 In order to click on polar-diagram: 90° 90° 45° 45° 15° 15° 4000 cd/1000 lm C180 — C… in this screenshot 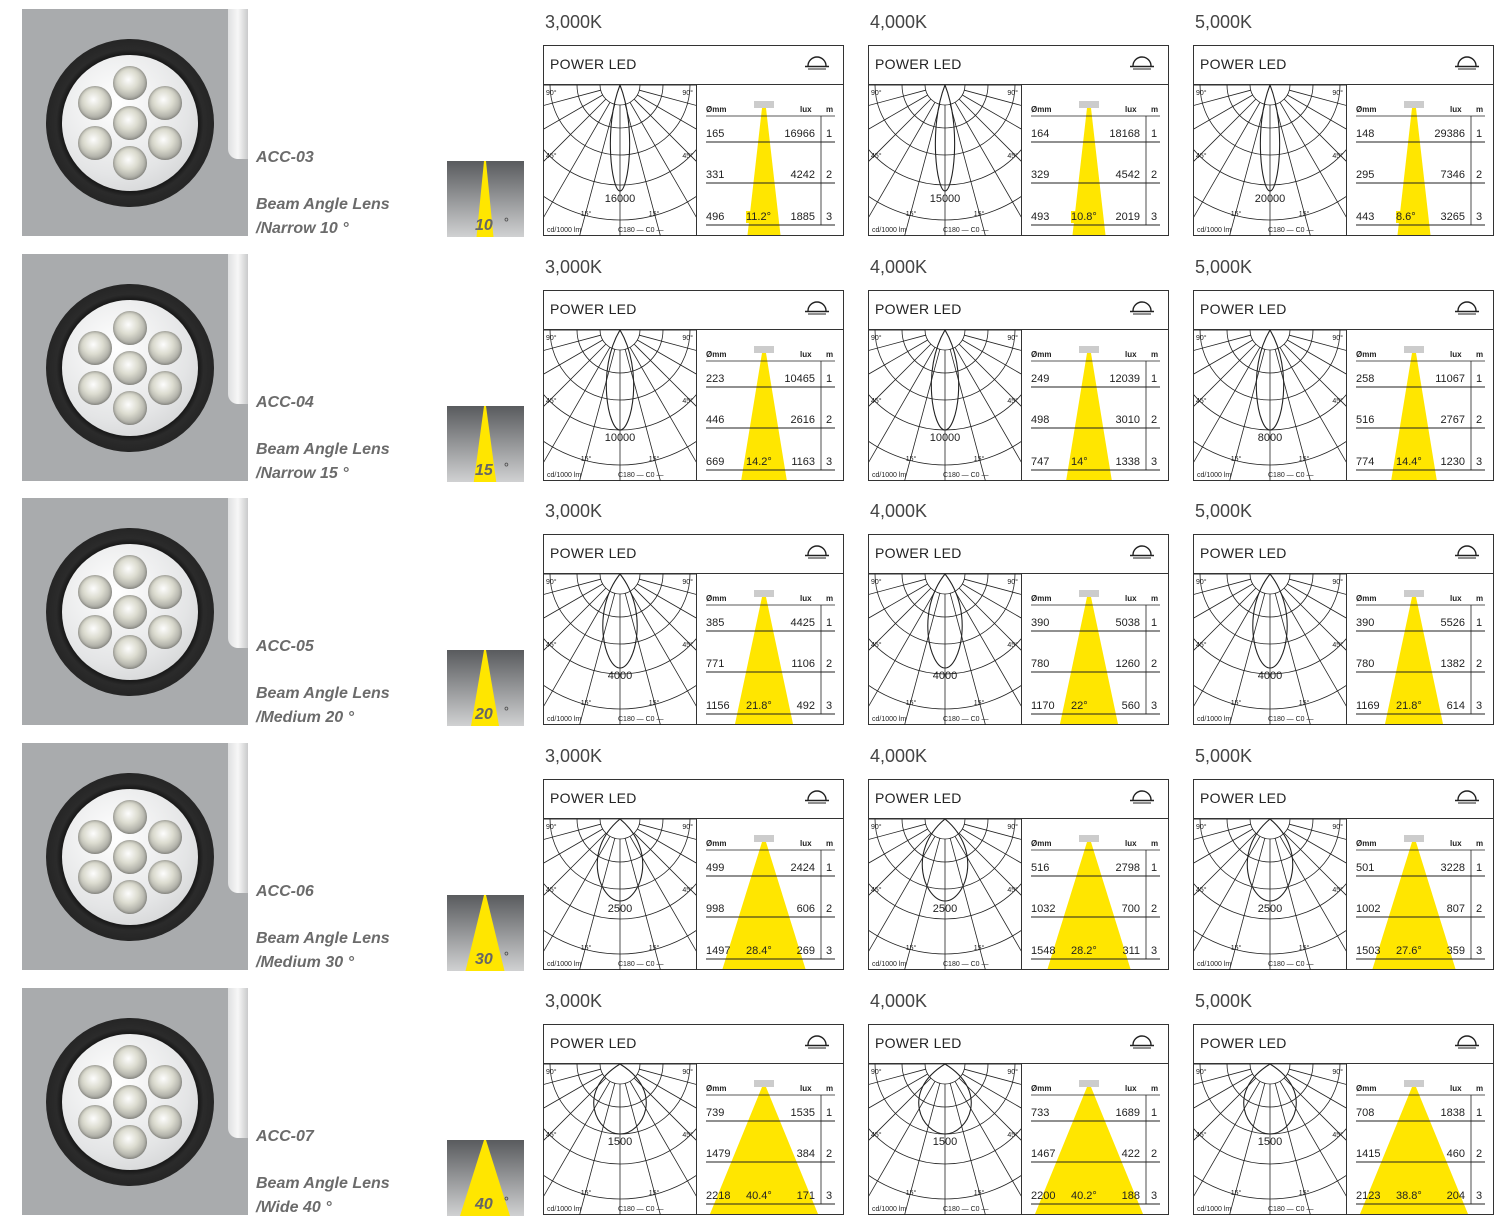, I will do `click(620, 649)`.